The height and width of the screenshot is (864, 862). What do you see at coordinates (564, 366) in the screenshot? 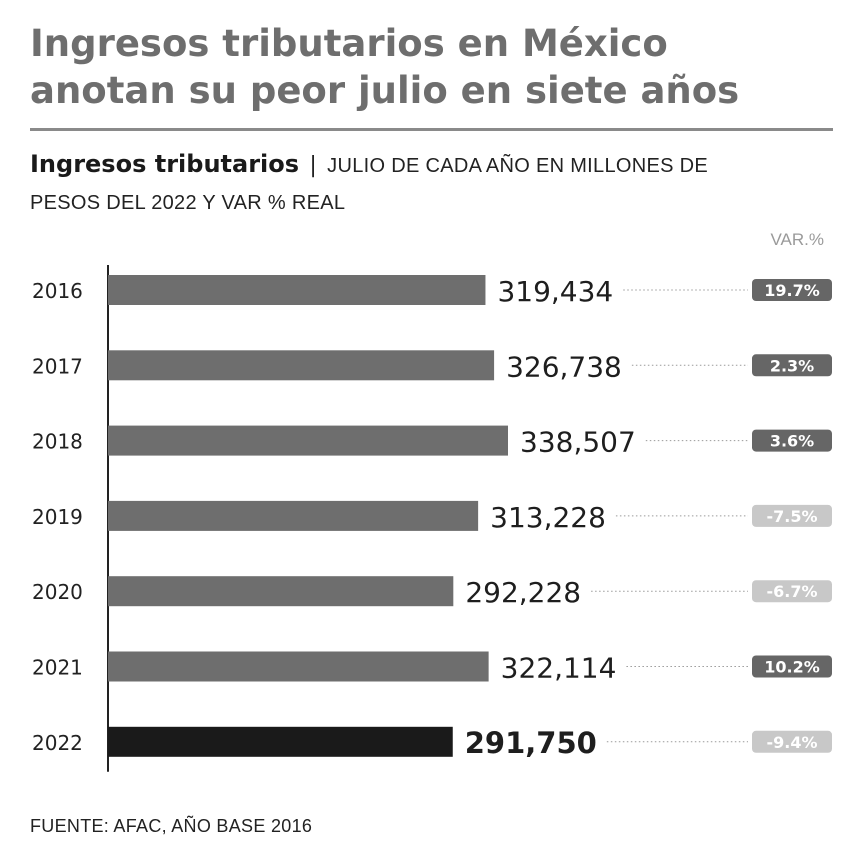
I see `data-label: 326,738` at bounding box center [564, 366].